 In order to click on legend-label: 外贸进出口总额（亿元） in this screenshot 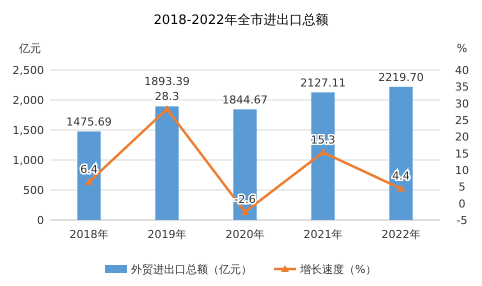, I will do `click(191, 269)`.